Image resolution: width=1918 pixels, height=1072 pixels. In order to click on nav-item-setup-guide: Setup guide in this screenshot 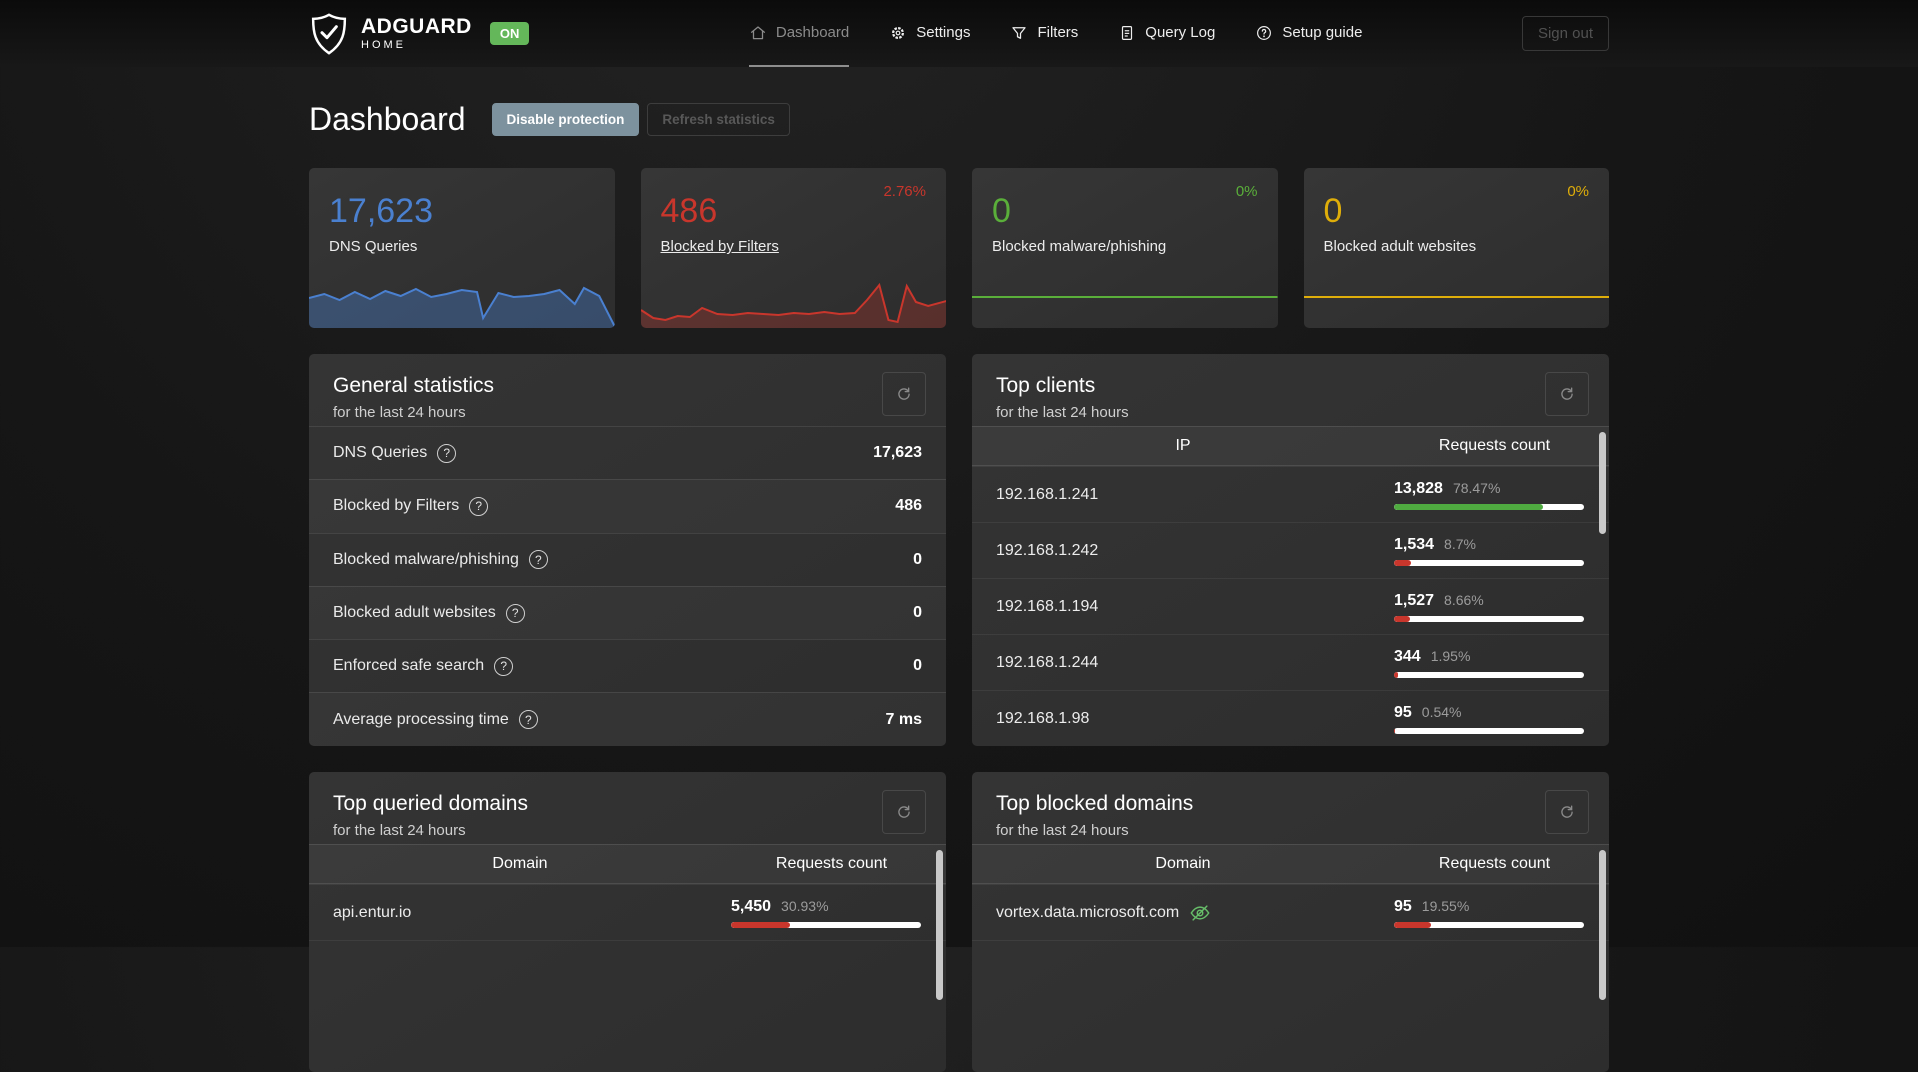, I will do `click(1308, 33)`.